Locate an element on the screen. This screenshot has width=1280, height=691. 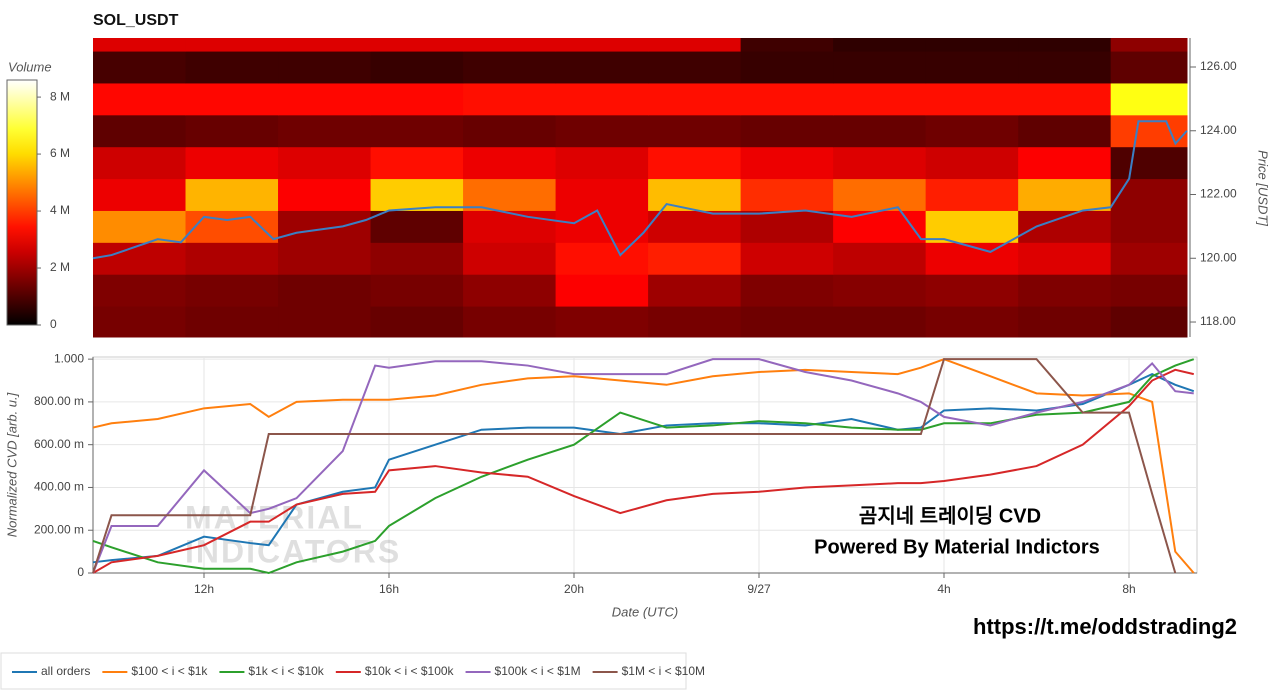
annotation: Powered By Material Indictors is located at coordinates (957, 547).